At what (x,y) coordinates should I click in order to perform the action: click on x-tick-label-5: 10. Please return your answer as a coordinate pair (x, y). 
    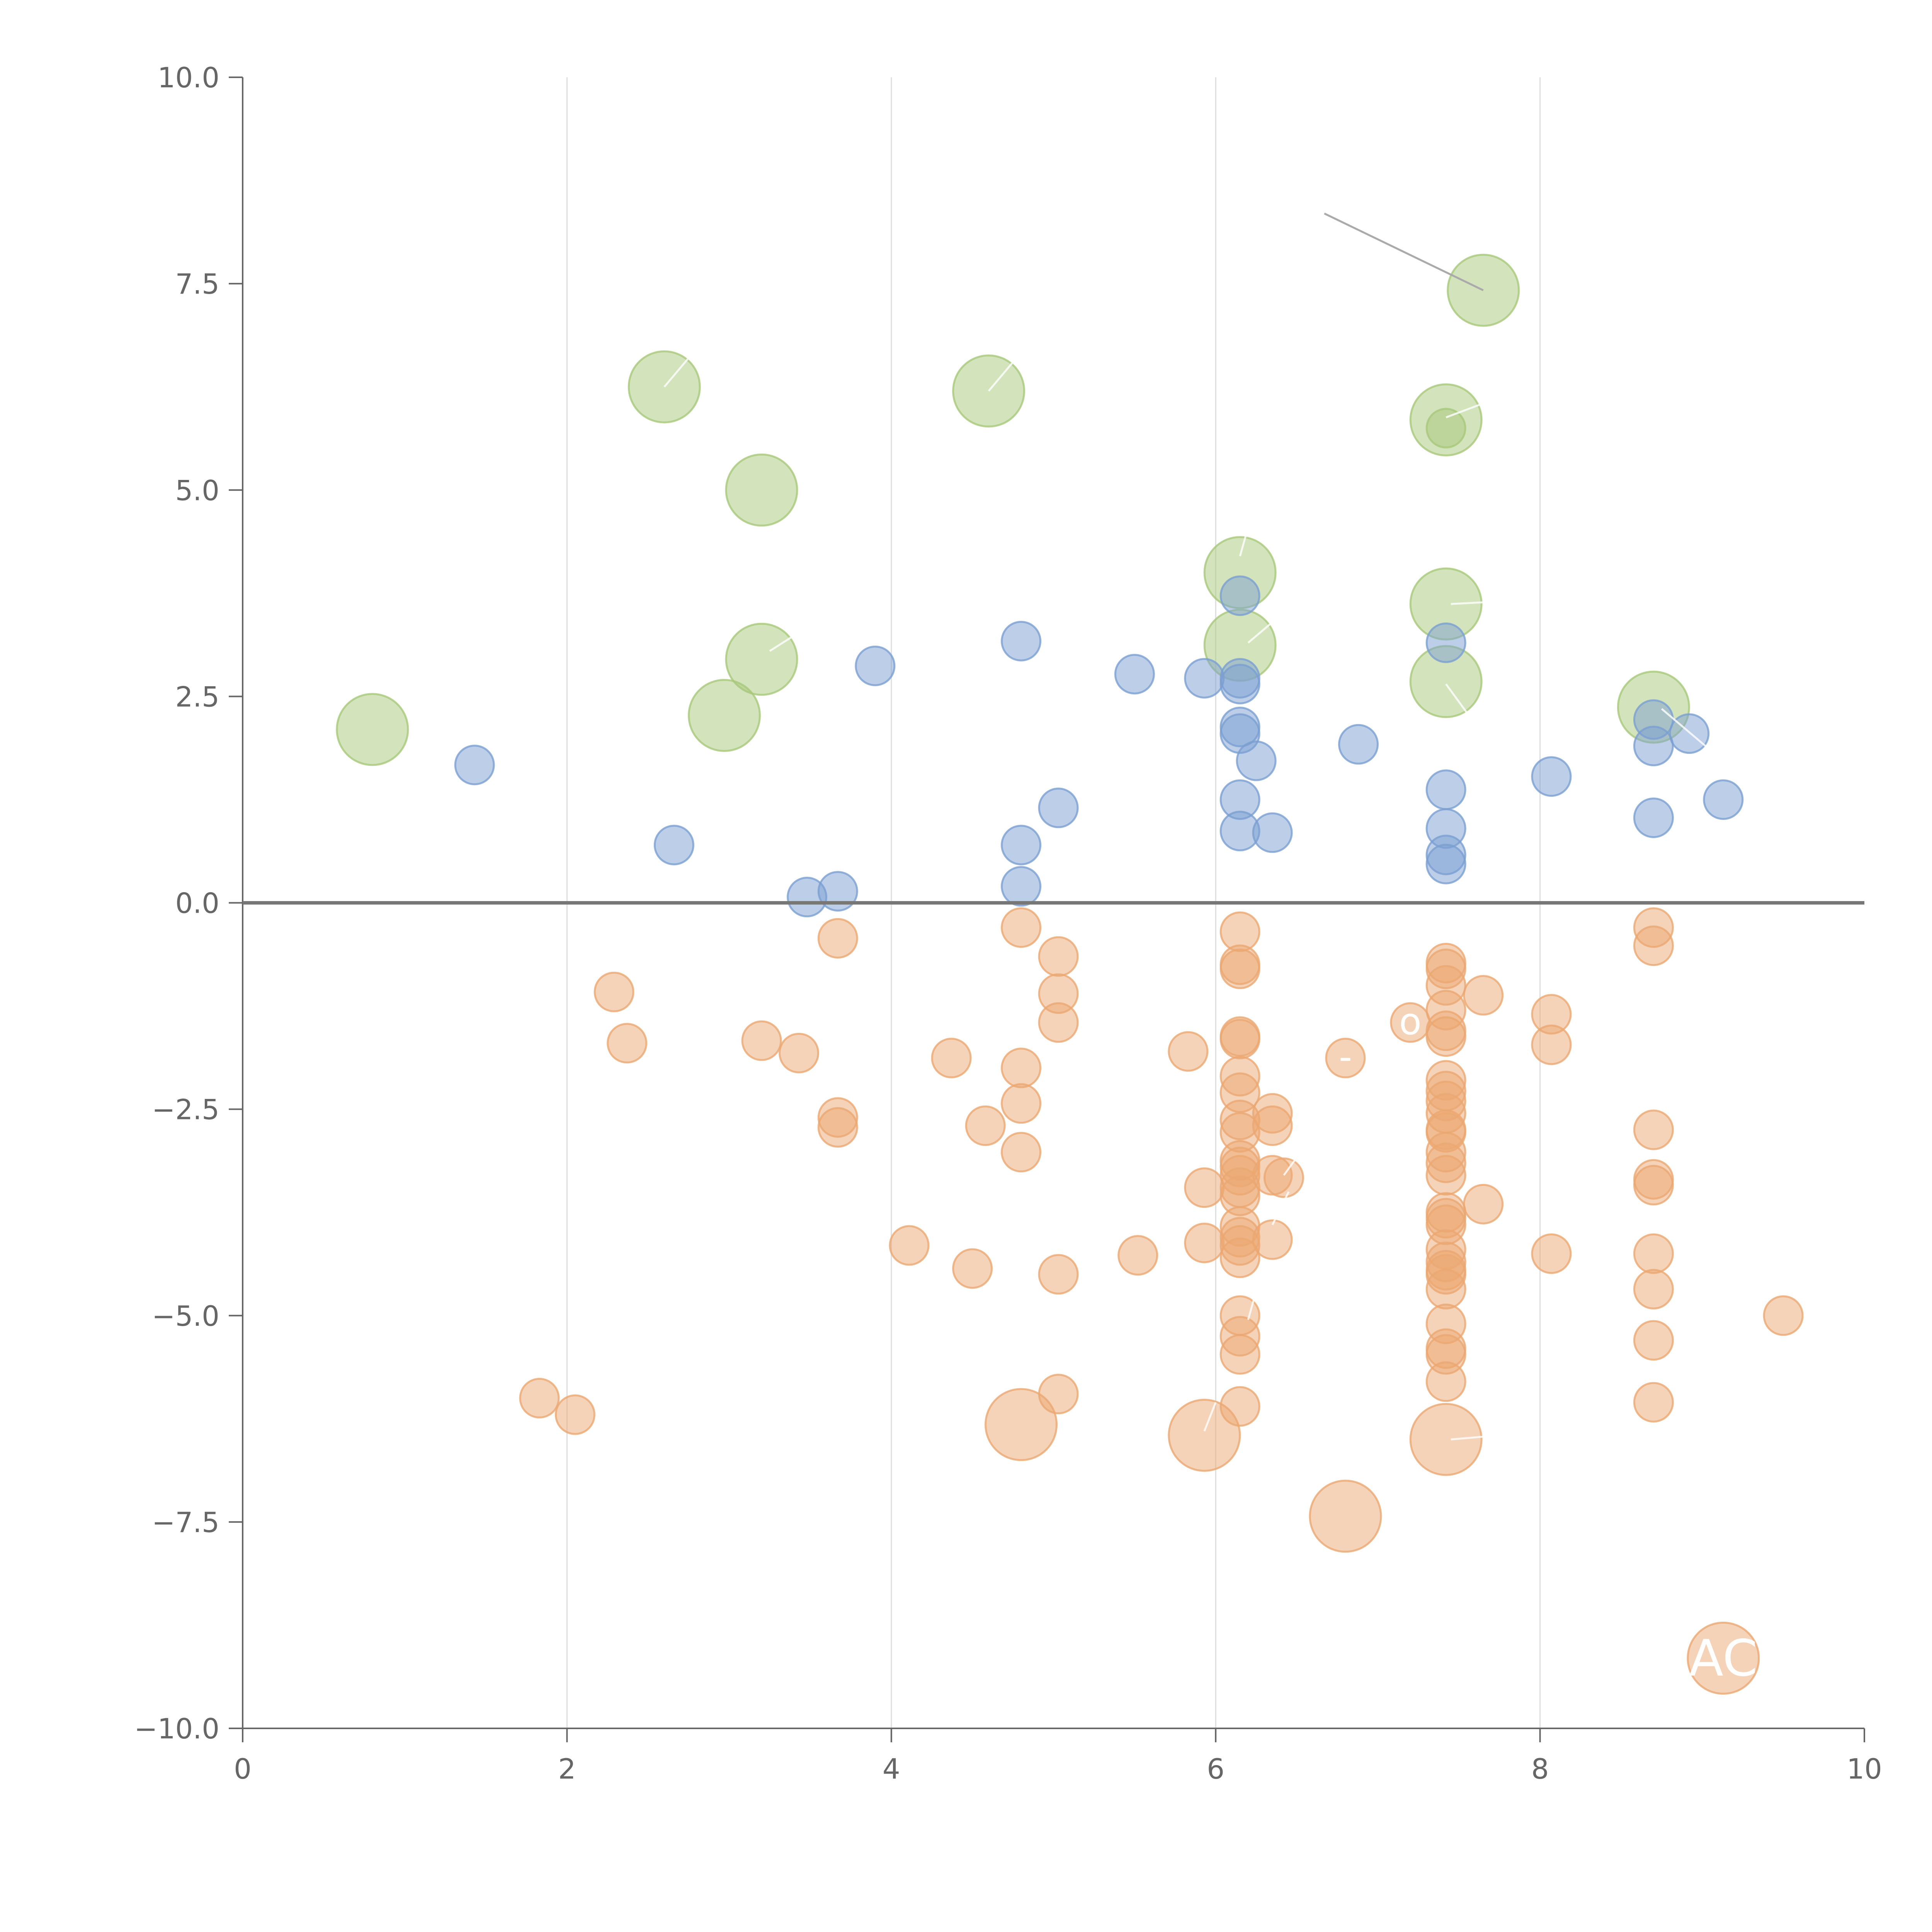
    Looking at the image, I should click on (1865, 1769).